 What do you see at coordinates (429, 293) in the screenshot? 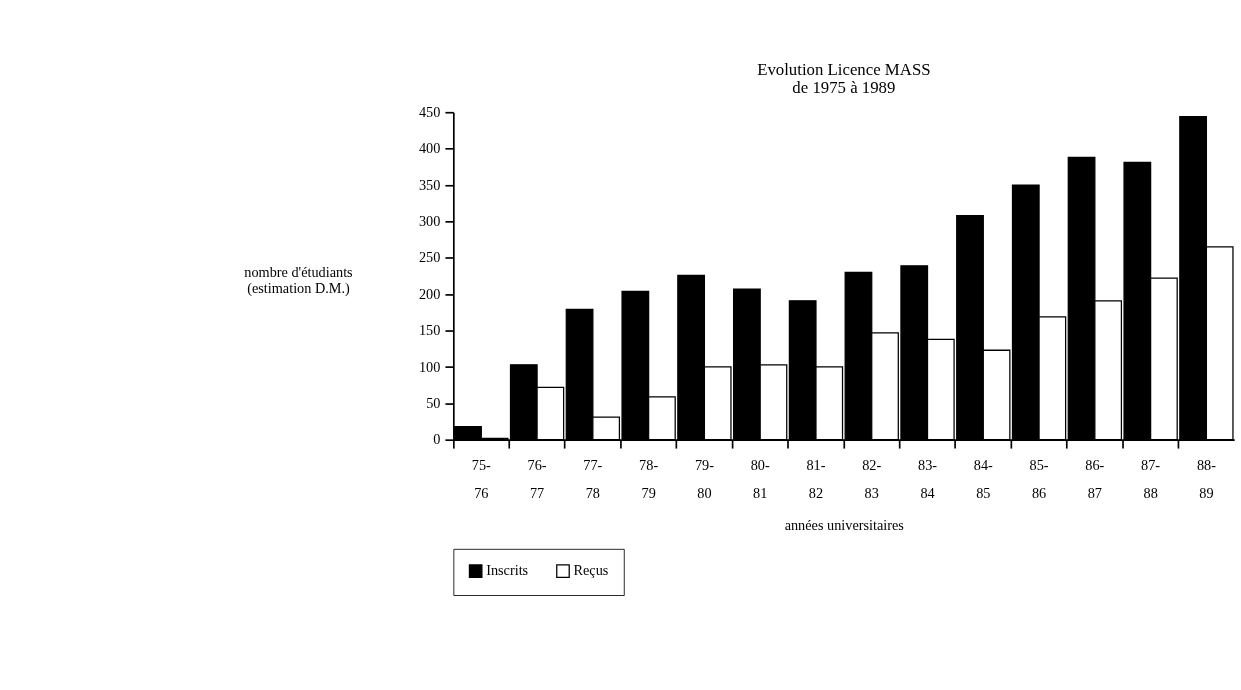
I see `y-tick-label: 200` at bounding box center [429, 293].